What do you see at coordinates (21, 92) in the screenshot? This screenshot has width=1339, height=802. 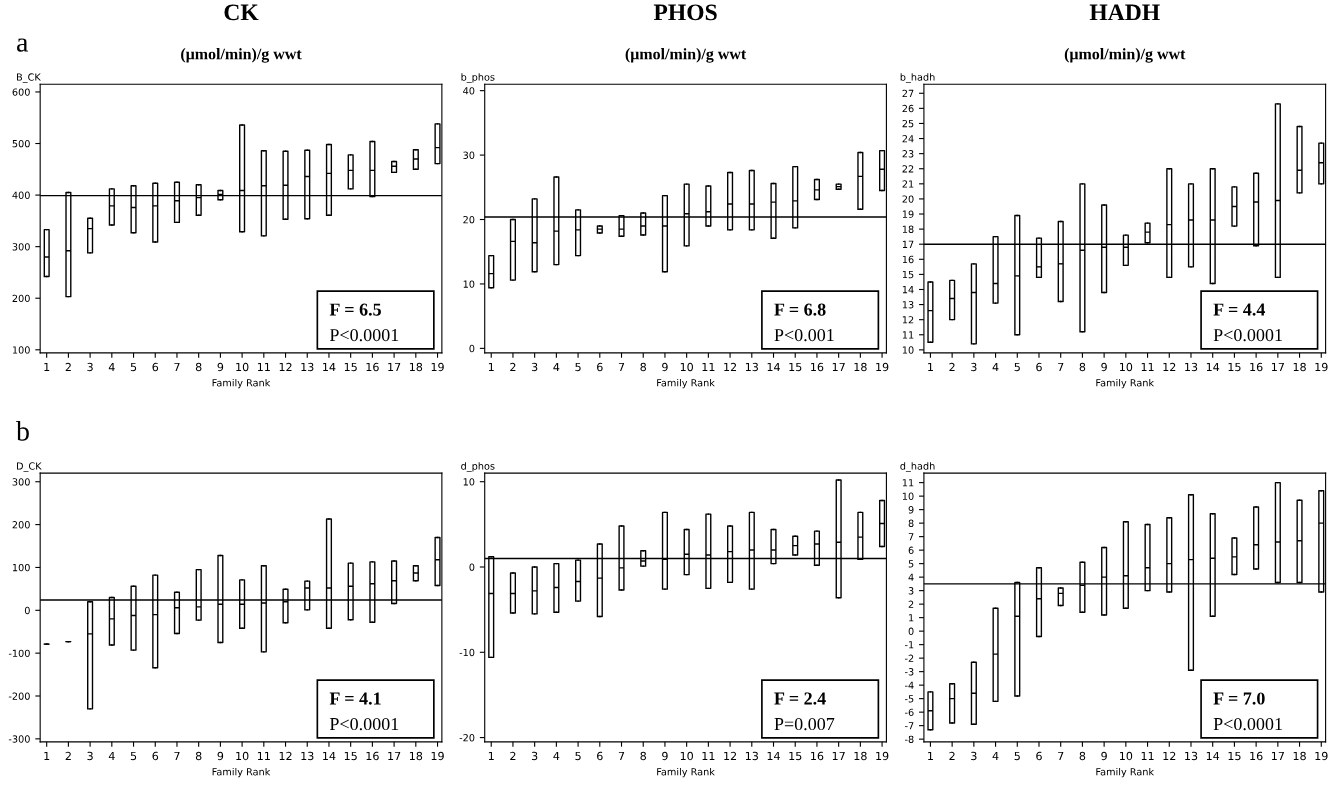 I see `y-tick-label: 600` at bounding box center [21, 92].